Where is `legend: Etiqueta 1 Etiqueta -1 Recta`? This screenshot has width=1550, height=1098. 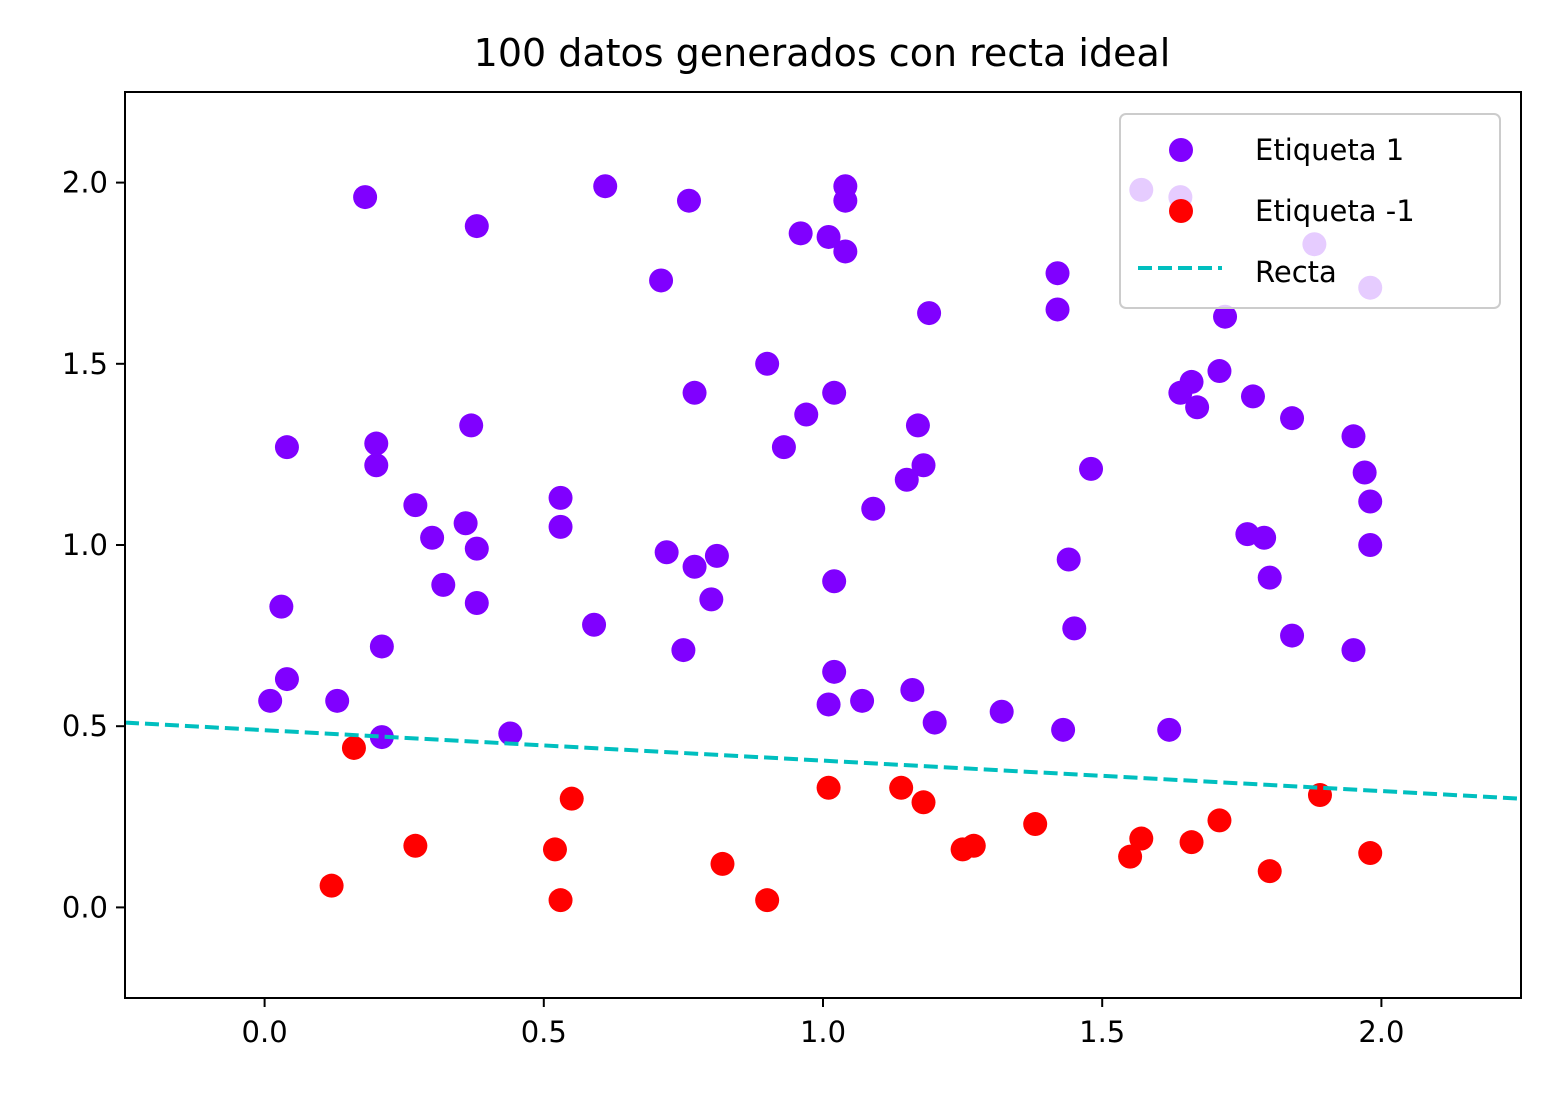
legend: Etiqueta 1 Etiqueta -1 Recta is located at coordinates (1310, 211).